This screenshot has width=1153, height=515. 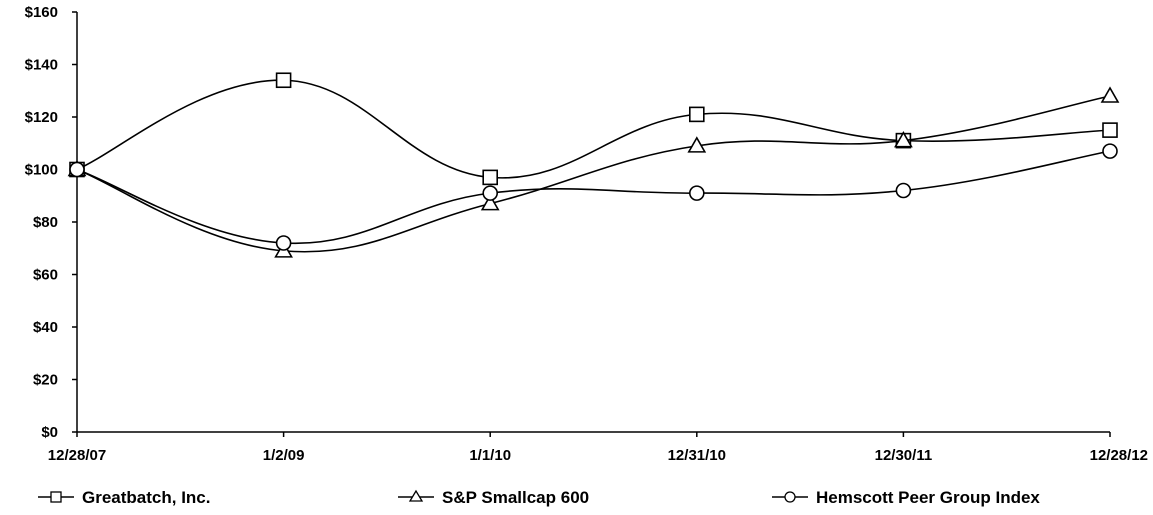 What do you see at coordinates (515, 497) in the screenshot?
I see `legend-label: S&P Smallcap 600` at bounding box center [515, 497].